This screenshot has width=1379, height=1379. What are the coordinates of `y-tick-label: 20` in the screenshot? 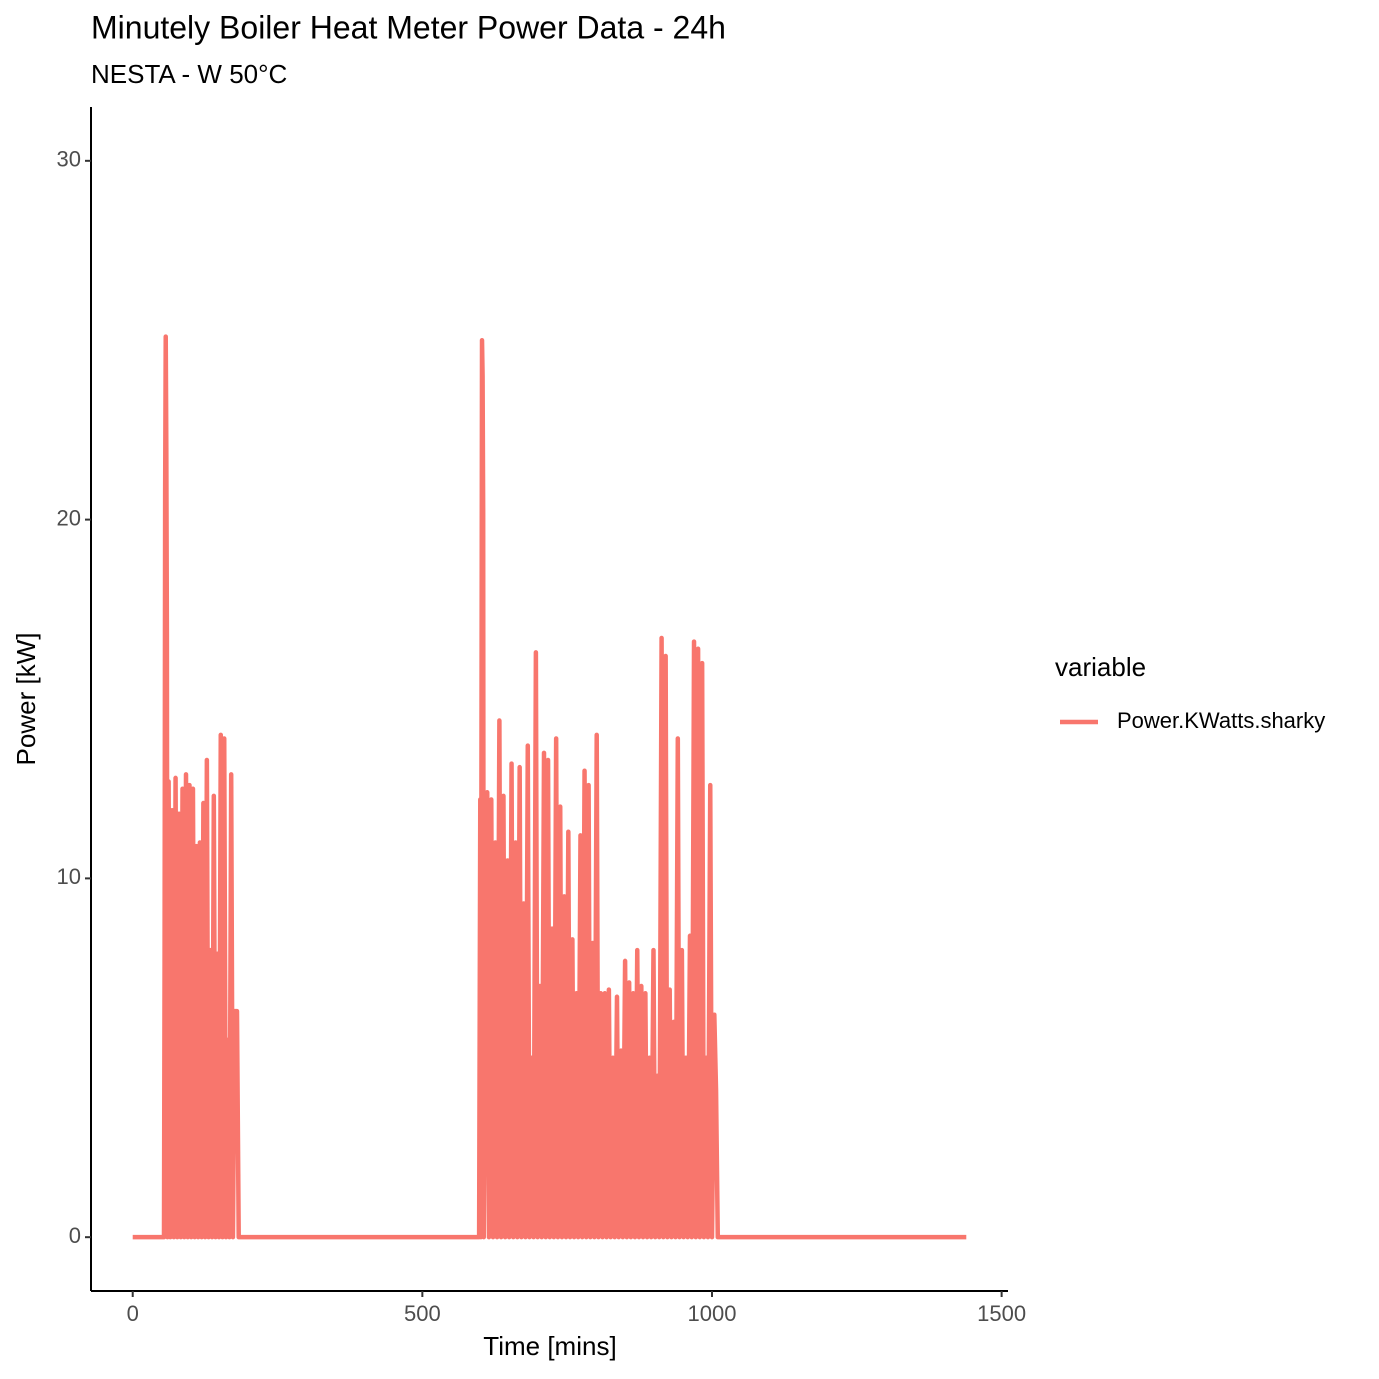 It's located at (69, 517).